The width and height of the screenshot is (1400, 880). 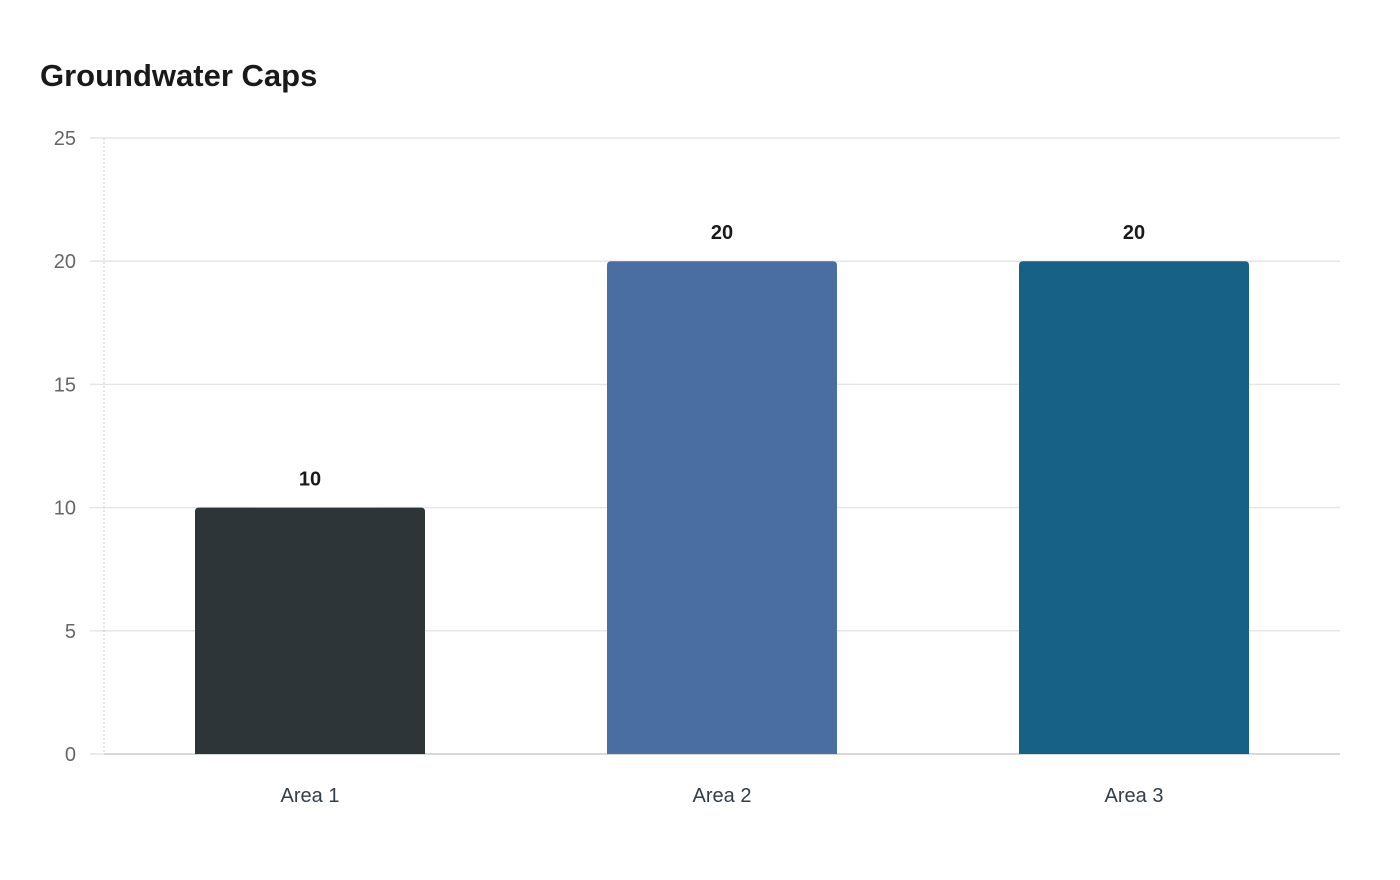 I want to click on x-tick-label: Area 2, so click(x=722, y=796).